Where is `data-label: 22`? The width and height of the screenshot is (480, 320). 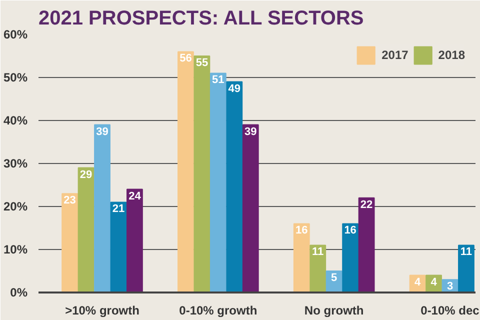
data-label: 22 is located at coordinates (366, 204).